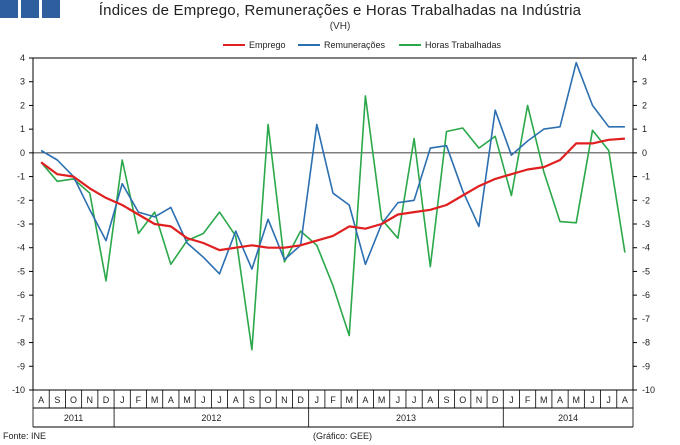 This screenshot has height=445, width=680. I want to click on y-tick-label-right: -7, so click(646, 319).